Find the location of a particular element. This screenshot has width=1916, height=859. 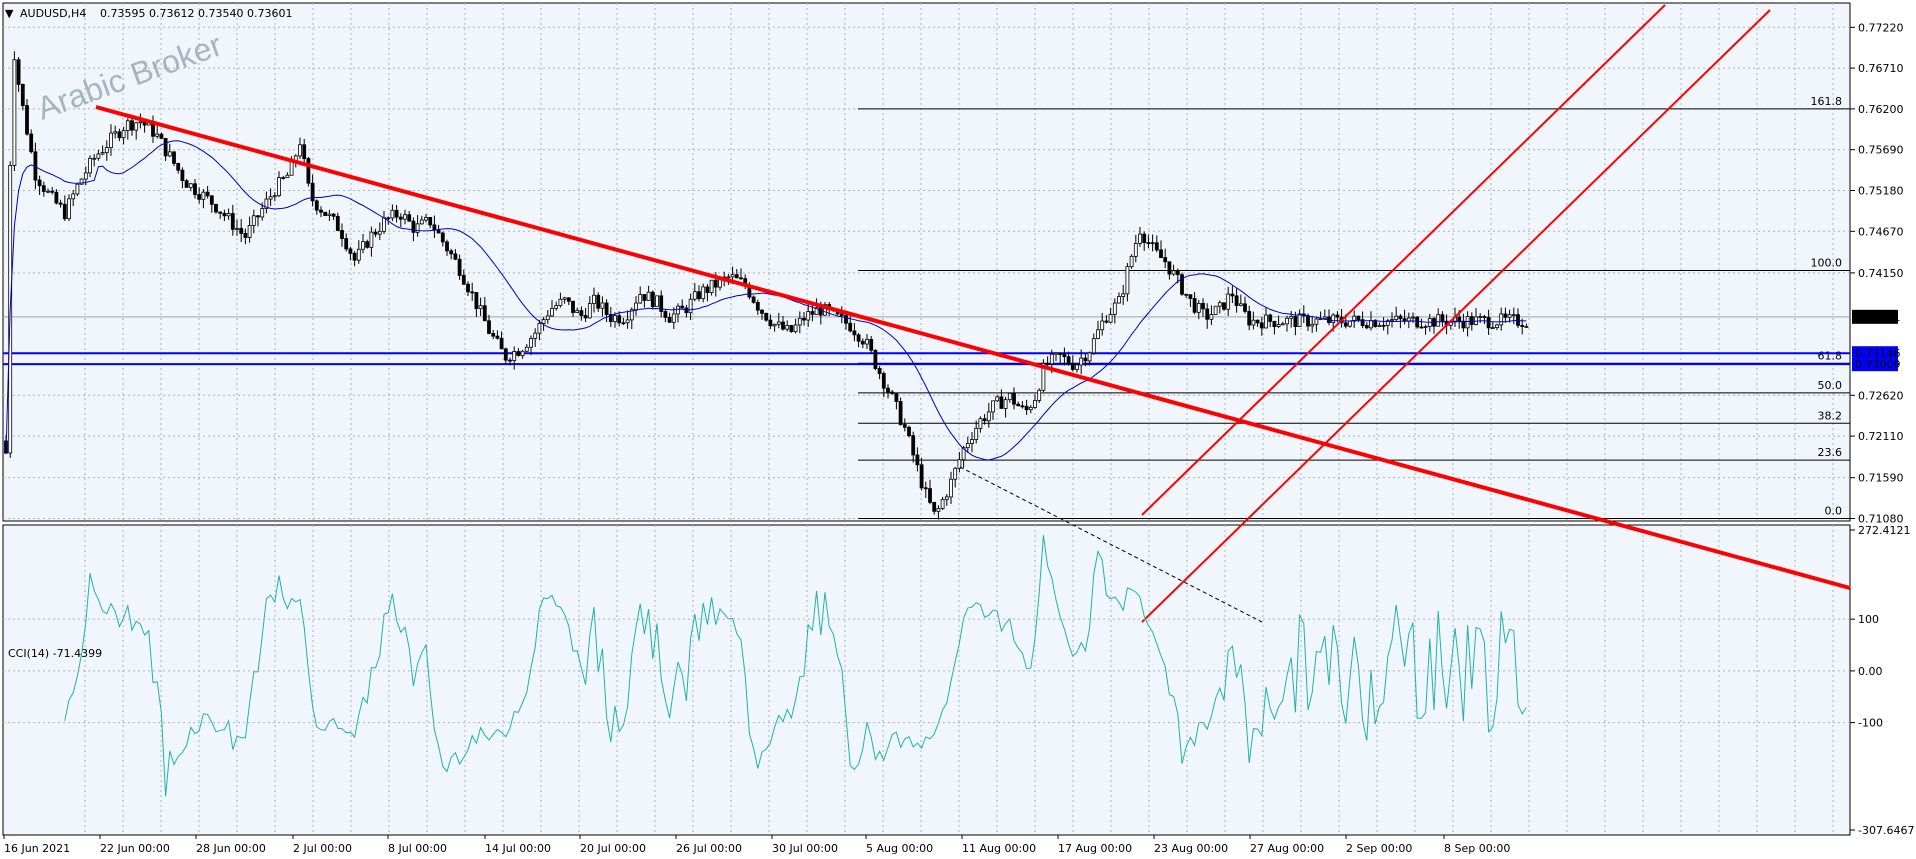

support-tag-label: 0.73146 is located at coordinates (1878, 353).